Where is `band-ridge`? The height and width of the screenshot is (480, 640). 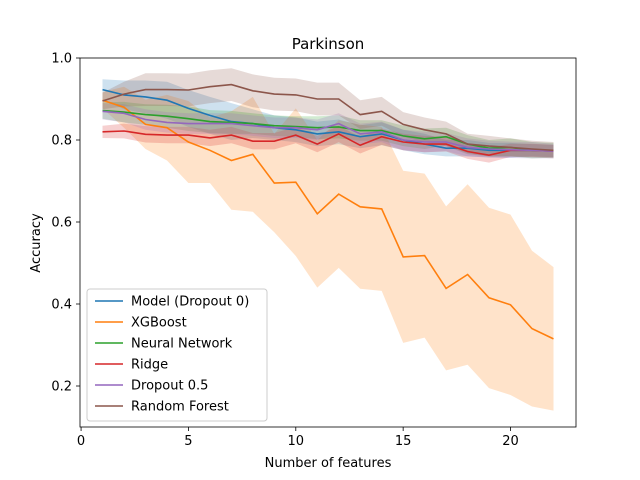
band-ridge is located at coordinates (328, 143).